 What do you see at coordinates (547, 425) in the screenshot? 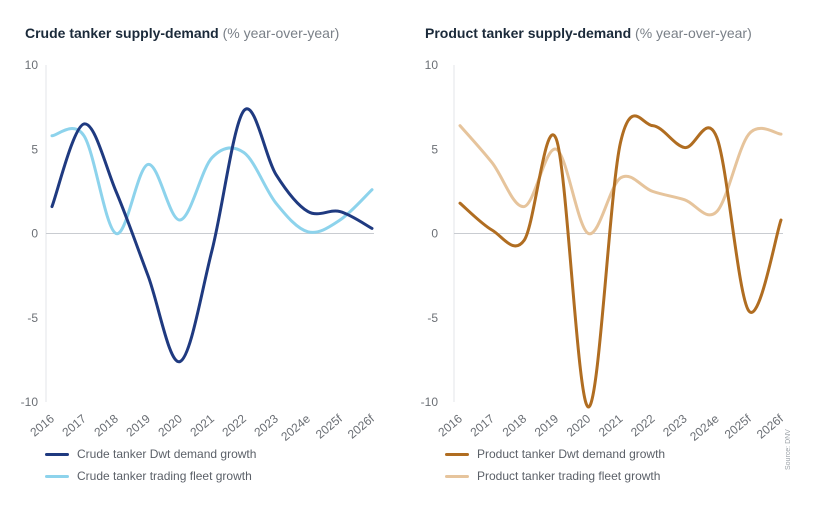
I see `product-x-tick-label: 2019` at bounding box center [547, 425].